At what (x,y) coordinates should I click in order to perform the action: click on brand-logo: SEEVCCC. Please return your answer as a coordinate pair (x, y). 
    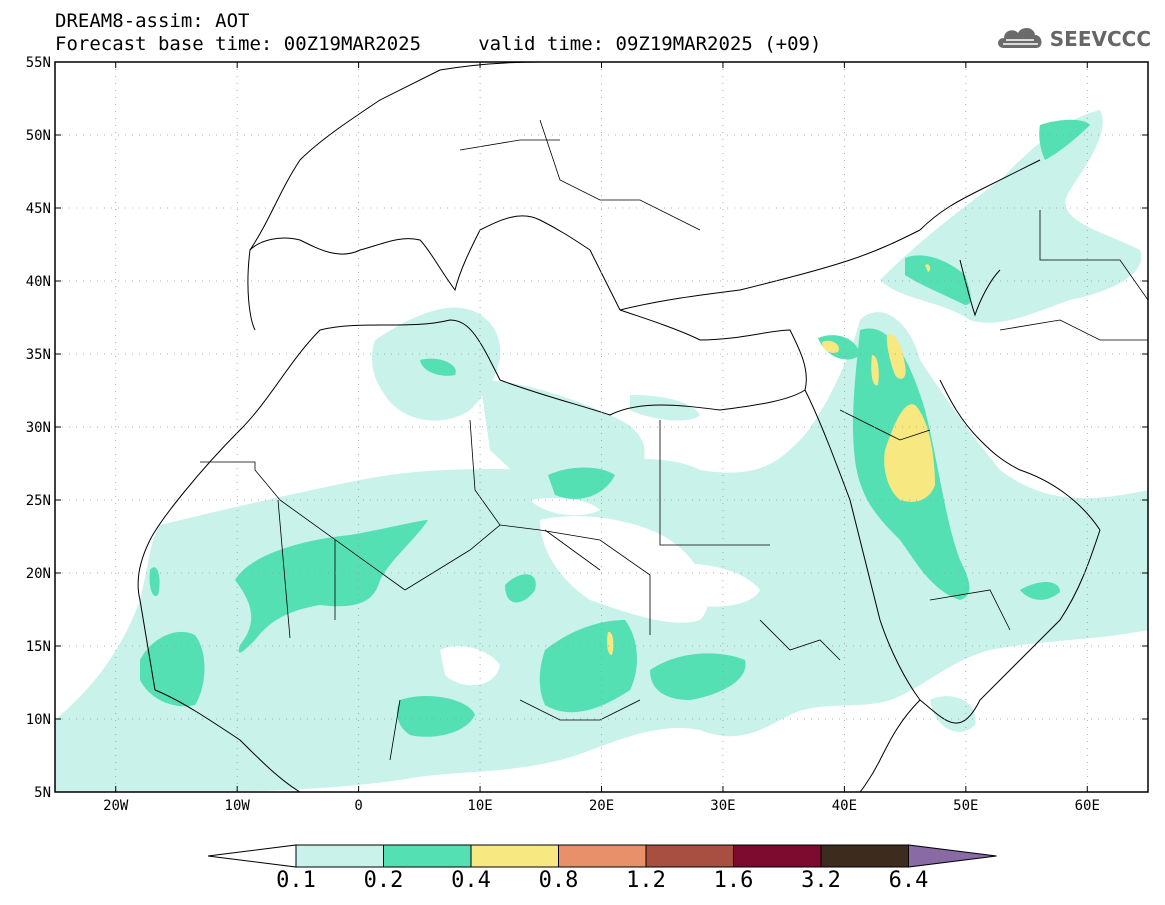
    Looking at the image, I should click on (1072, 39).